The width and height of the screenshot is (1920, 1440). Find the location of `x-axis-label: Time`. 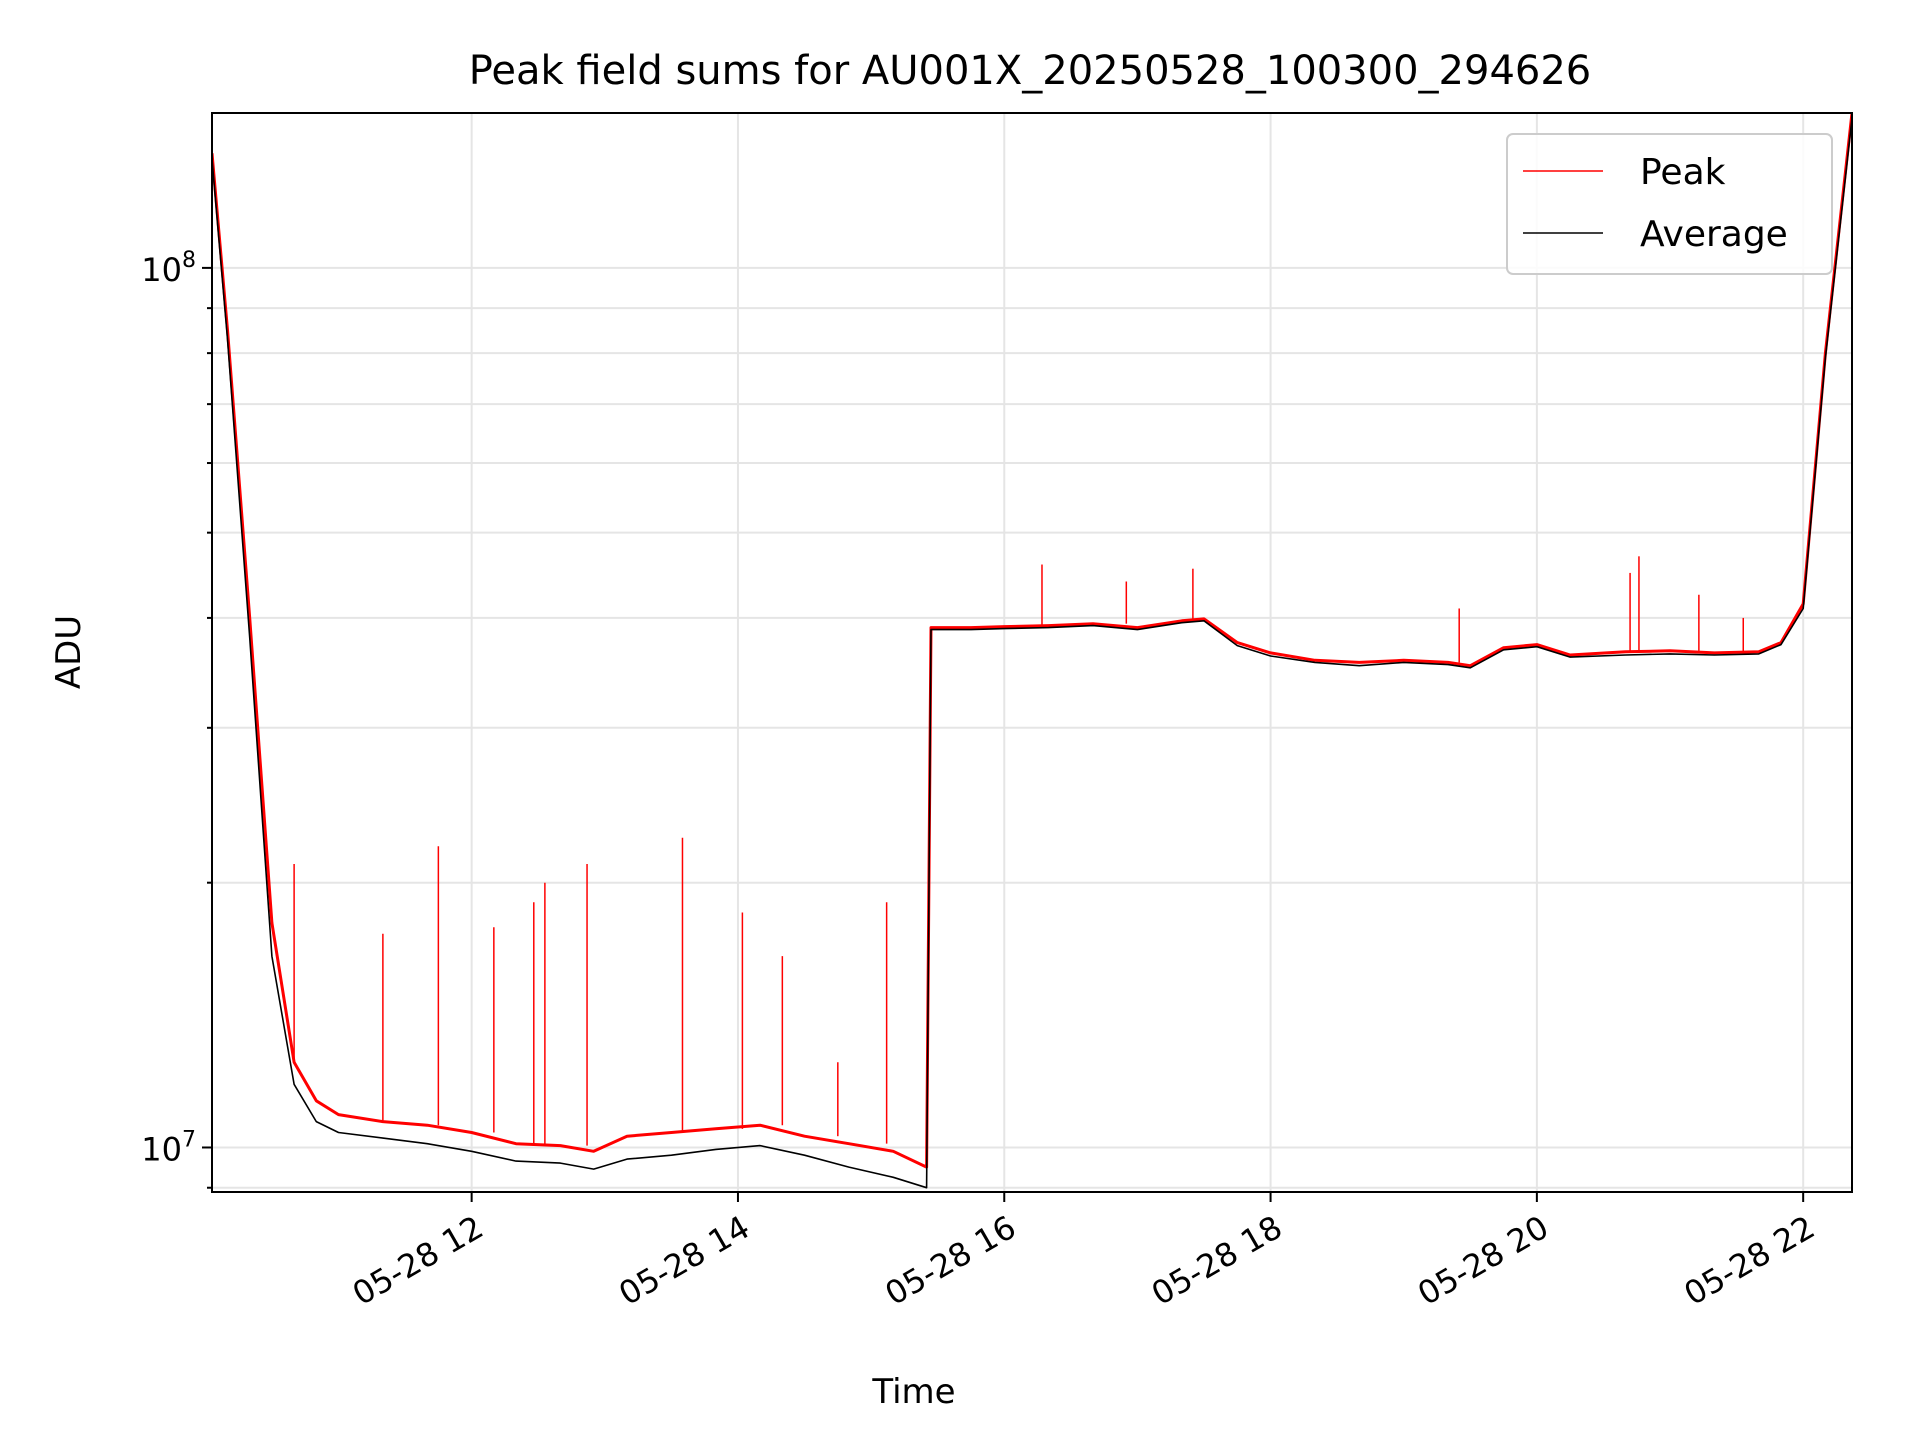

x-axis-label: Time is located at coordinates (913, 1392).